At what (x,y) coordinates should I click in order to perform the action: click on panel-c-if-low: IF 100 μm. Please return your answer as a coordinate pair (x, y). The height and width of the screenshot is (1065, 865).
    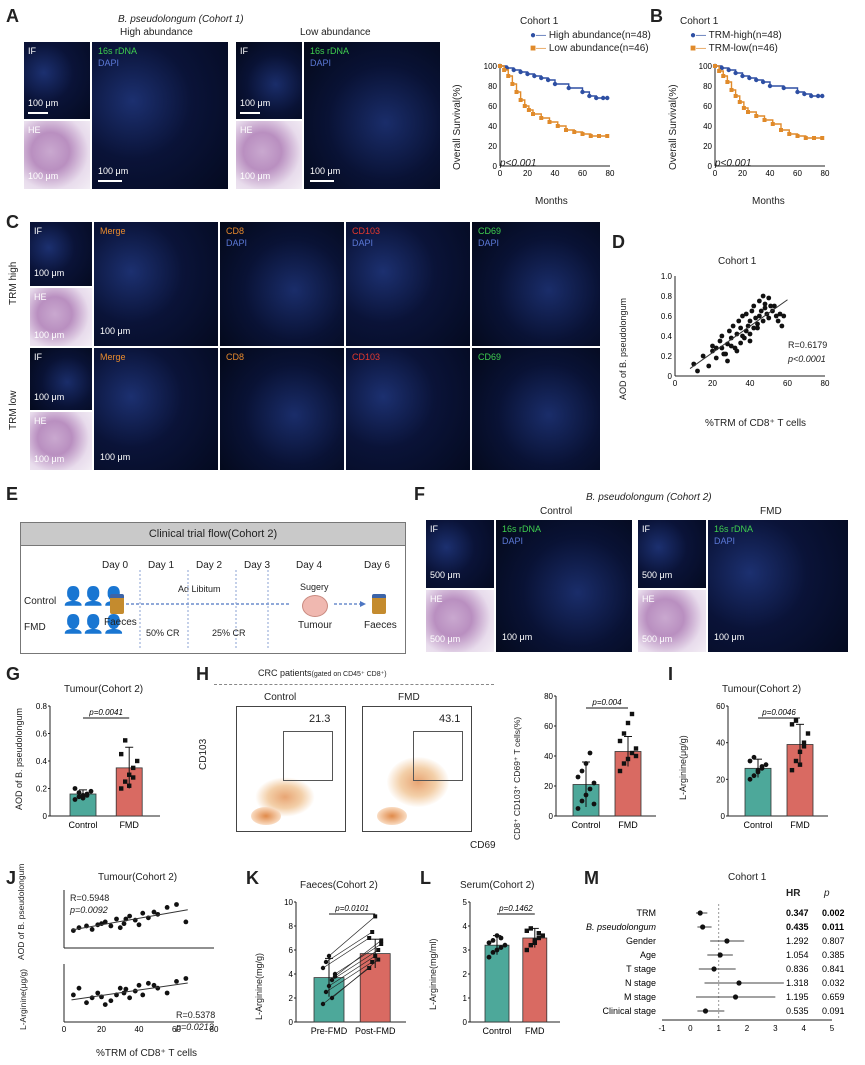
    Looking at the image, I should click on (61, 379).